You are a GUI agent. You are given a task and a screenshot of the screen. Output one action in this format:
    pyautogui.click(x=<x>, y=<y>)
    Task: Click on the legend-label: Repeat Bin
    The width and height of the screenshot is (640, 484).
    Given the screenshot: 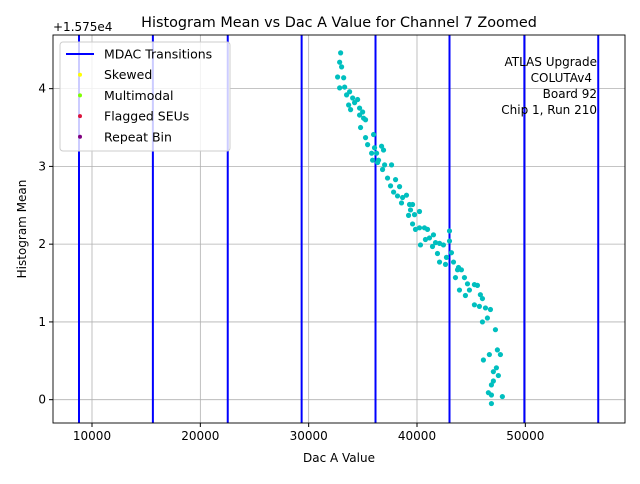 What is the action you would take?
    pyautogui.click(x=138, y=136)
    